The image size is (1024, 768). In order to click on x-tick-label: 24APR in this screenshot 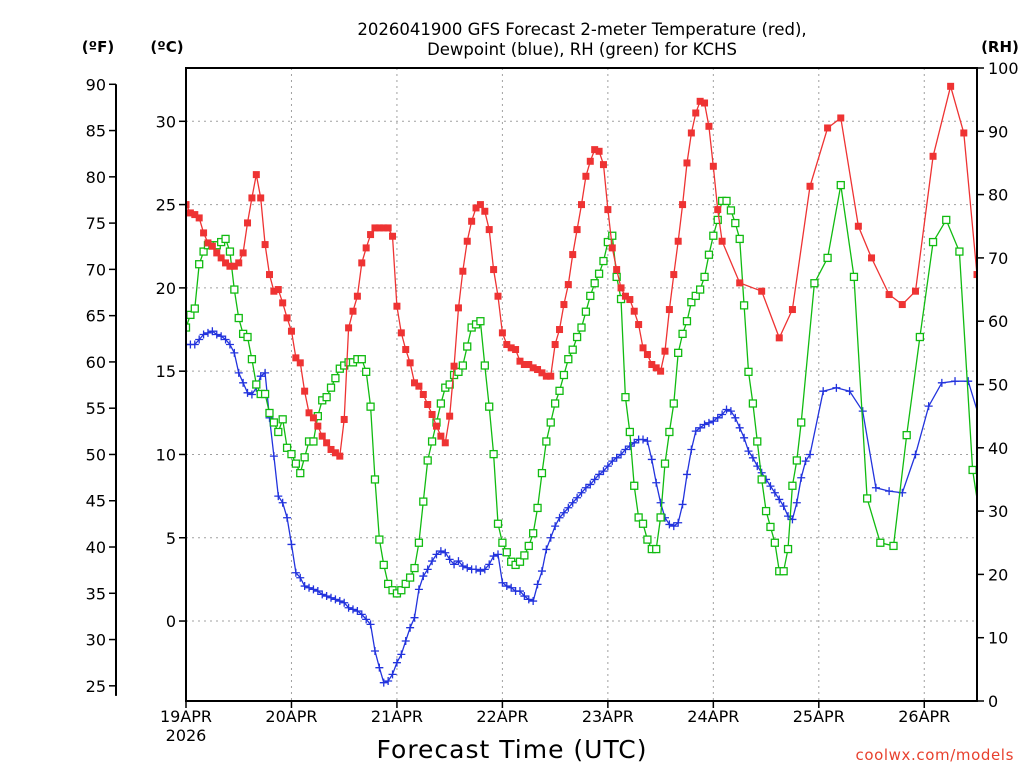, I will do `click(713, 716)`.